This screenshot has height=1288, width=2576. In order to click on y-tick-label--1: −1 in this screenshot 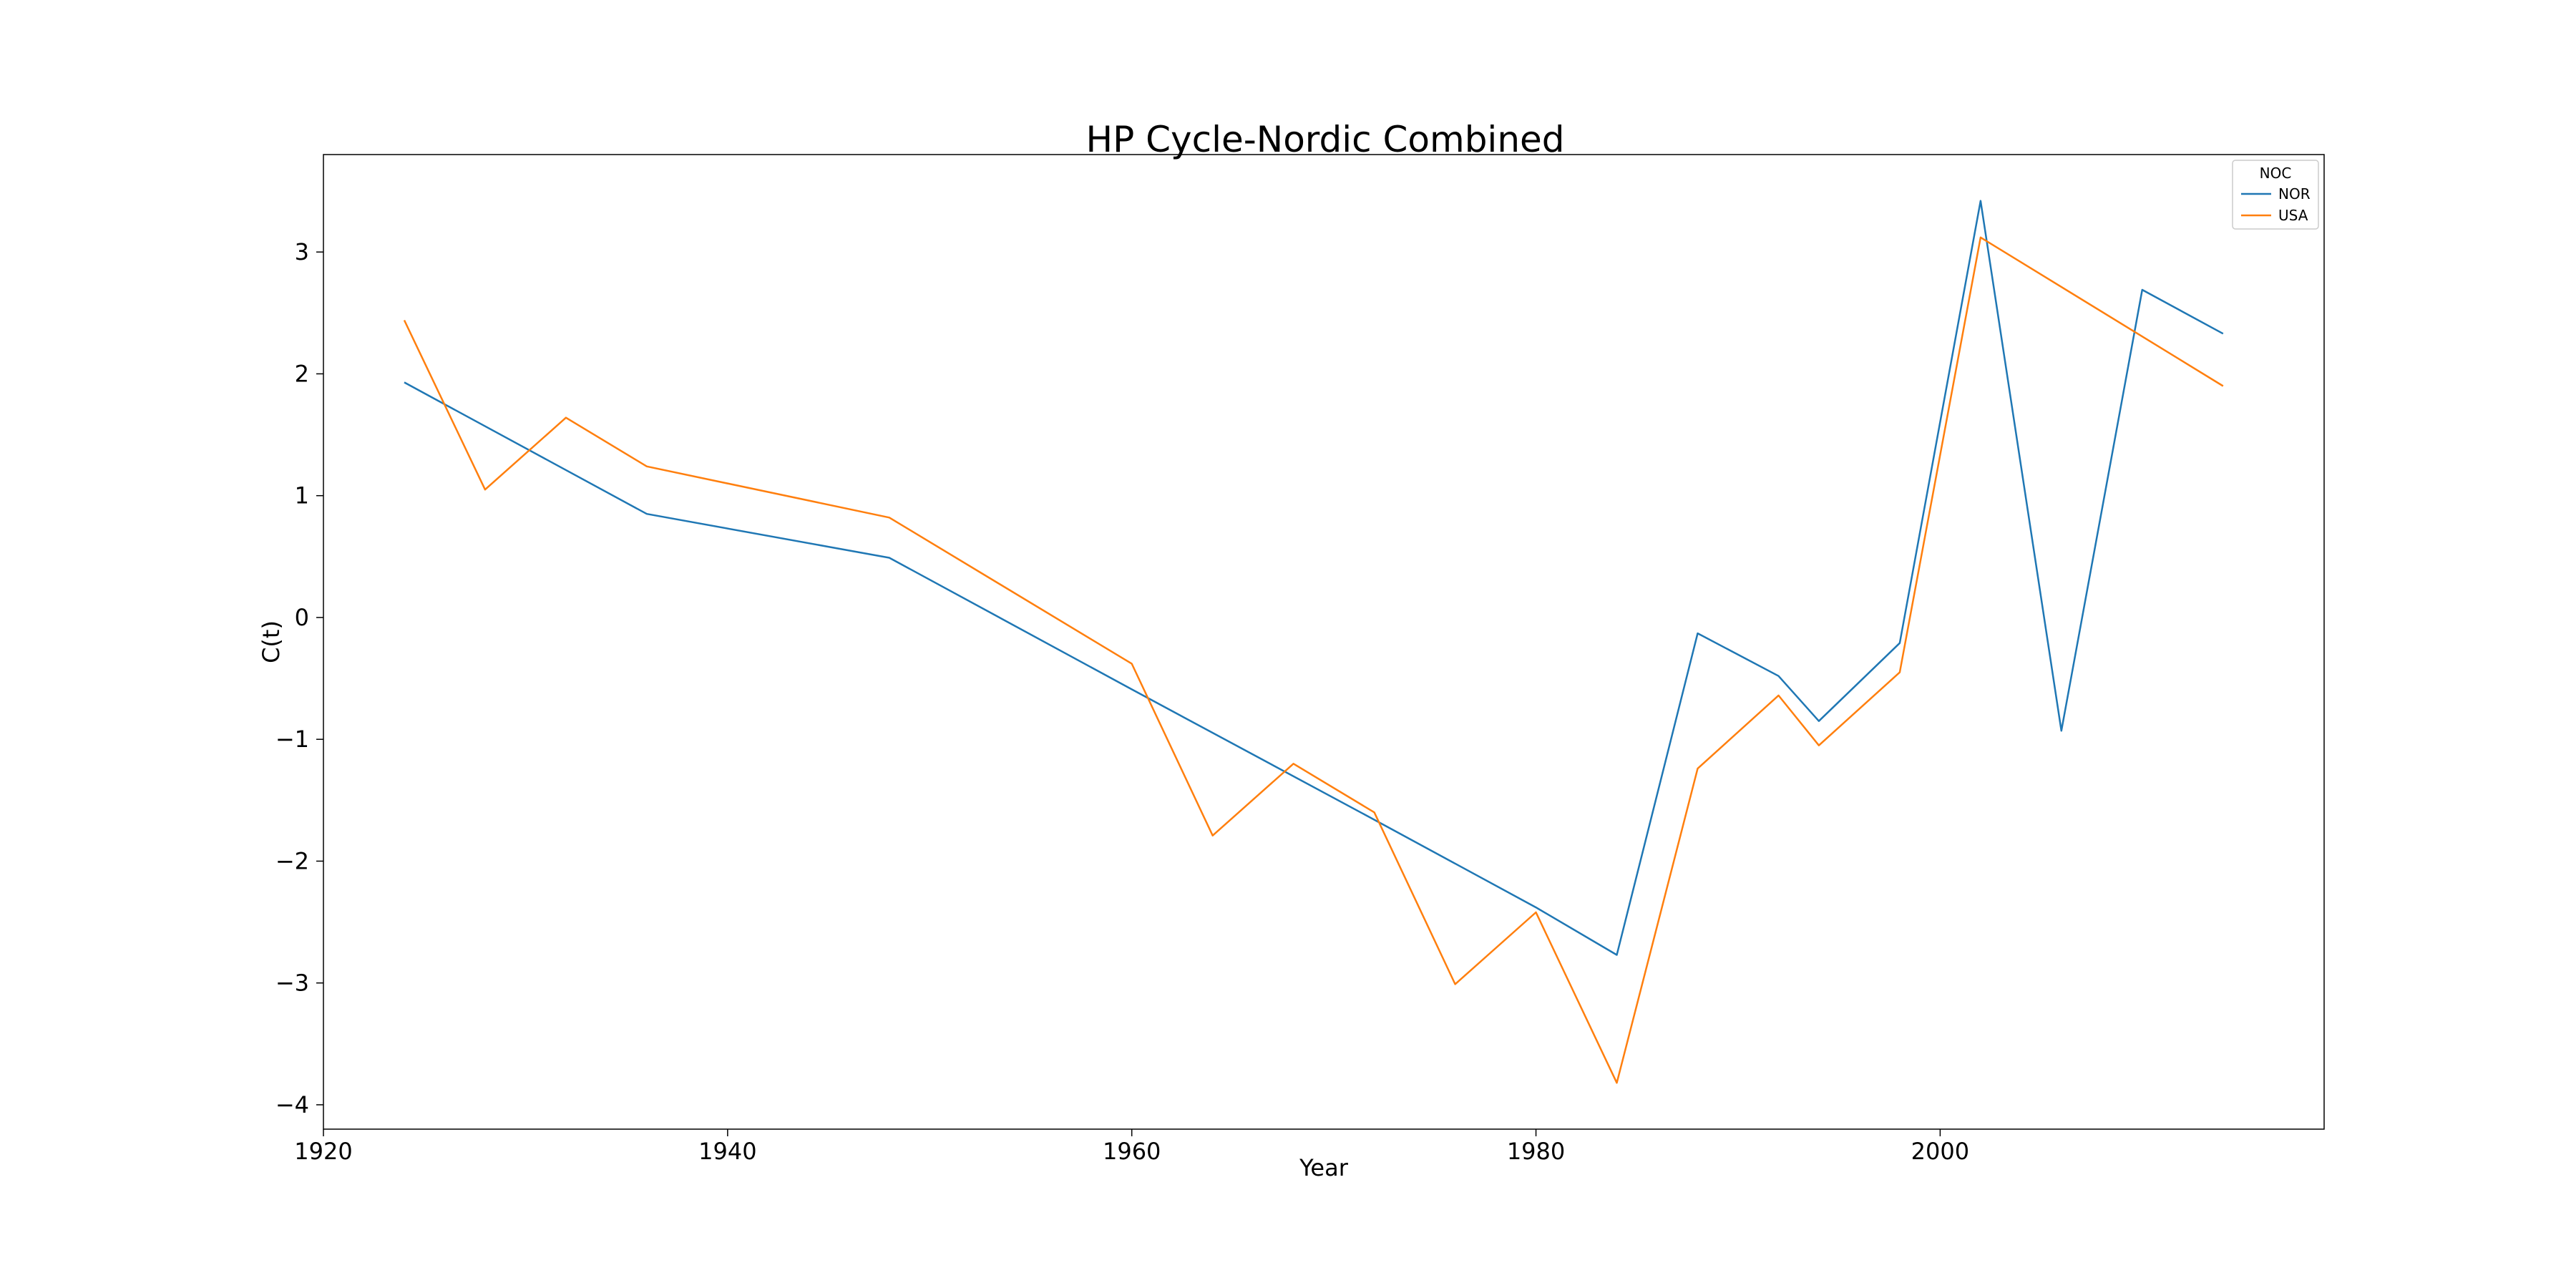, I will do `click(292, 739)`.